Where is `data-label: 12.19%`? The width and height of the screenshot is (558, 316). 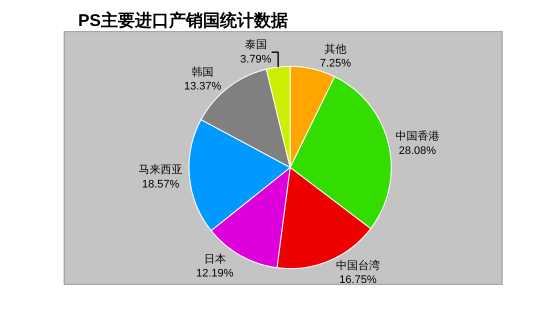 data-label: 12.19% is located at coordinates (215, 274).